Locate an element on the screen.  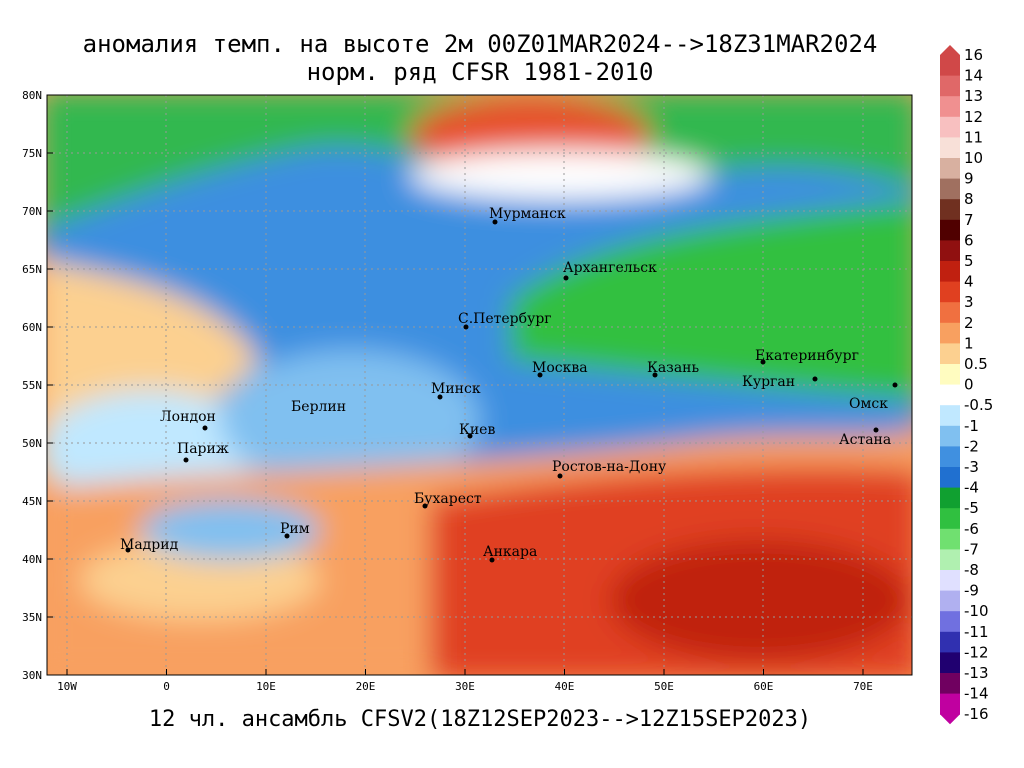
colorbar-label: 10 is located at coordinates (973, 158).